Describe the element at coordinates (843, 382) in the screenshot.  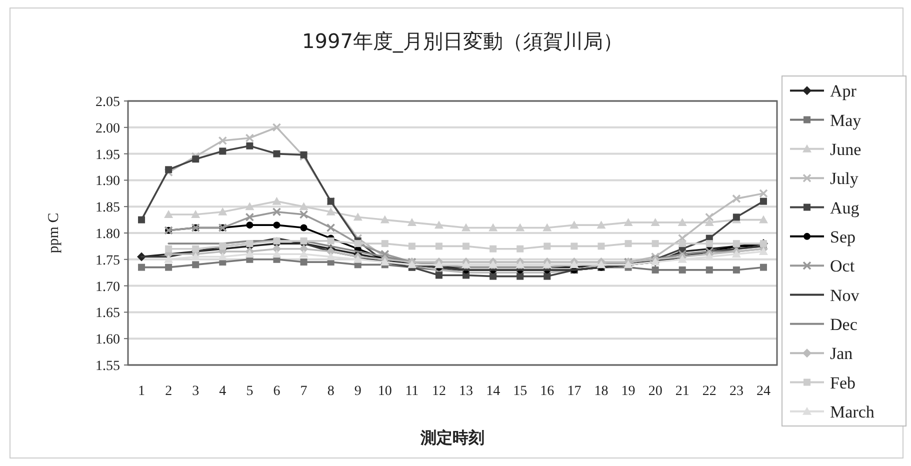
I see `legend-label: Feb` at that location.